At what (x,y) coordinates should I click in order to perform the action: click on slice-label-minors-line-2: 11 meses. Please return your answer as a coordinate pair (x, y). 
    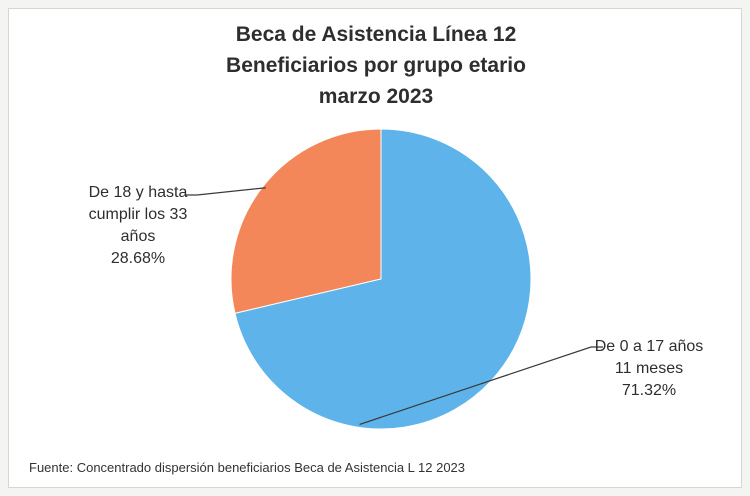
    Looking at the image, I should click on (649, 368).